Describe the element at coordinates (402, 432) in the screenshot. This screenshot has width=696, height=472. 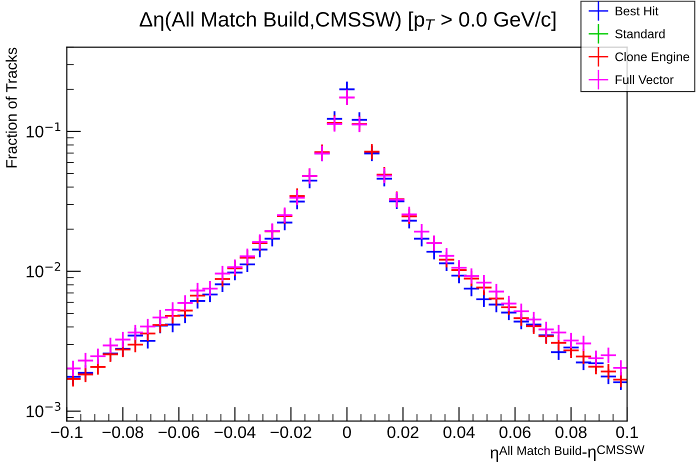
I see `x-tick-label: 0.02` at that location.